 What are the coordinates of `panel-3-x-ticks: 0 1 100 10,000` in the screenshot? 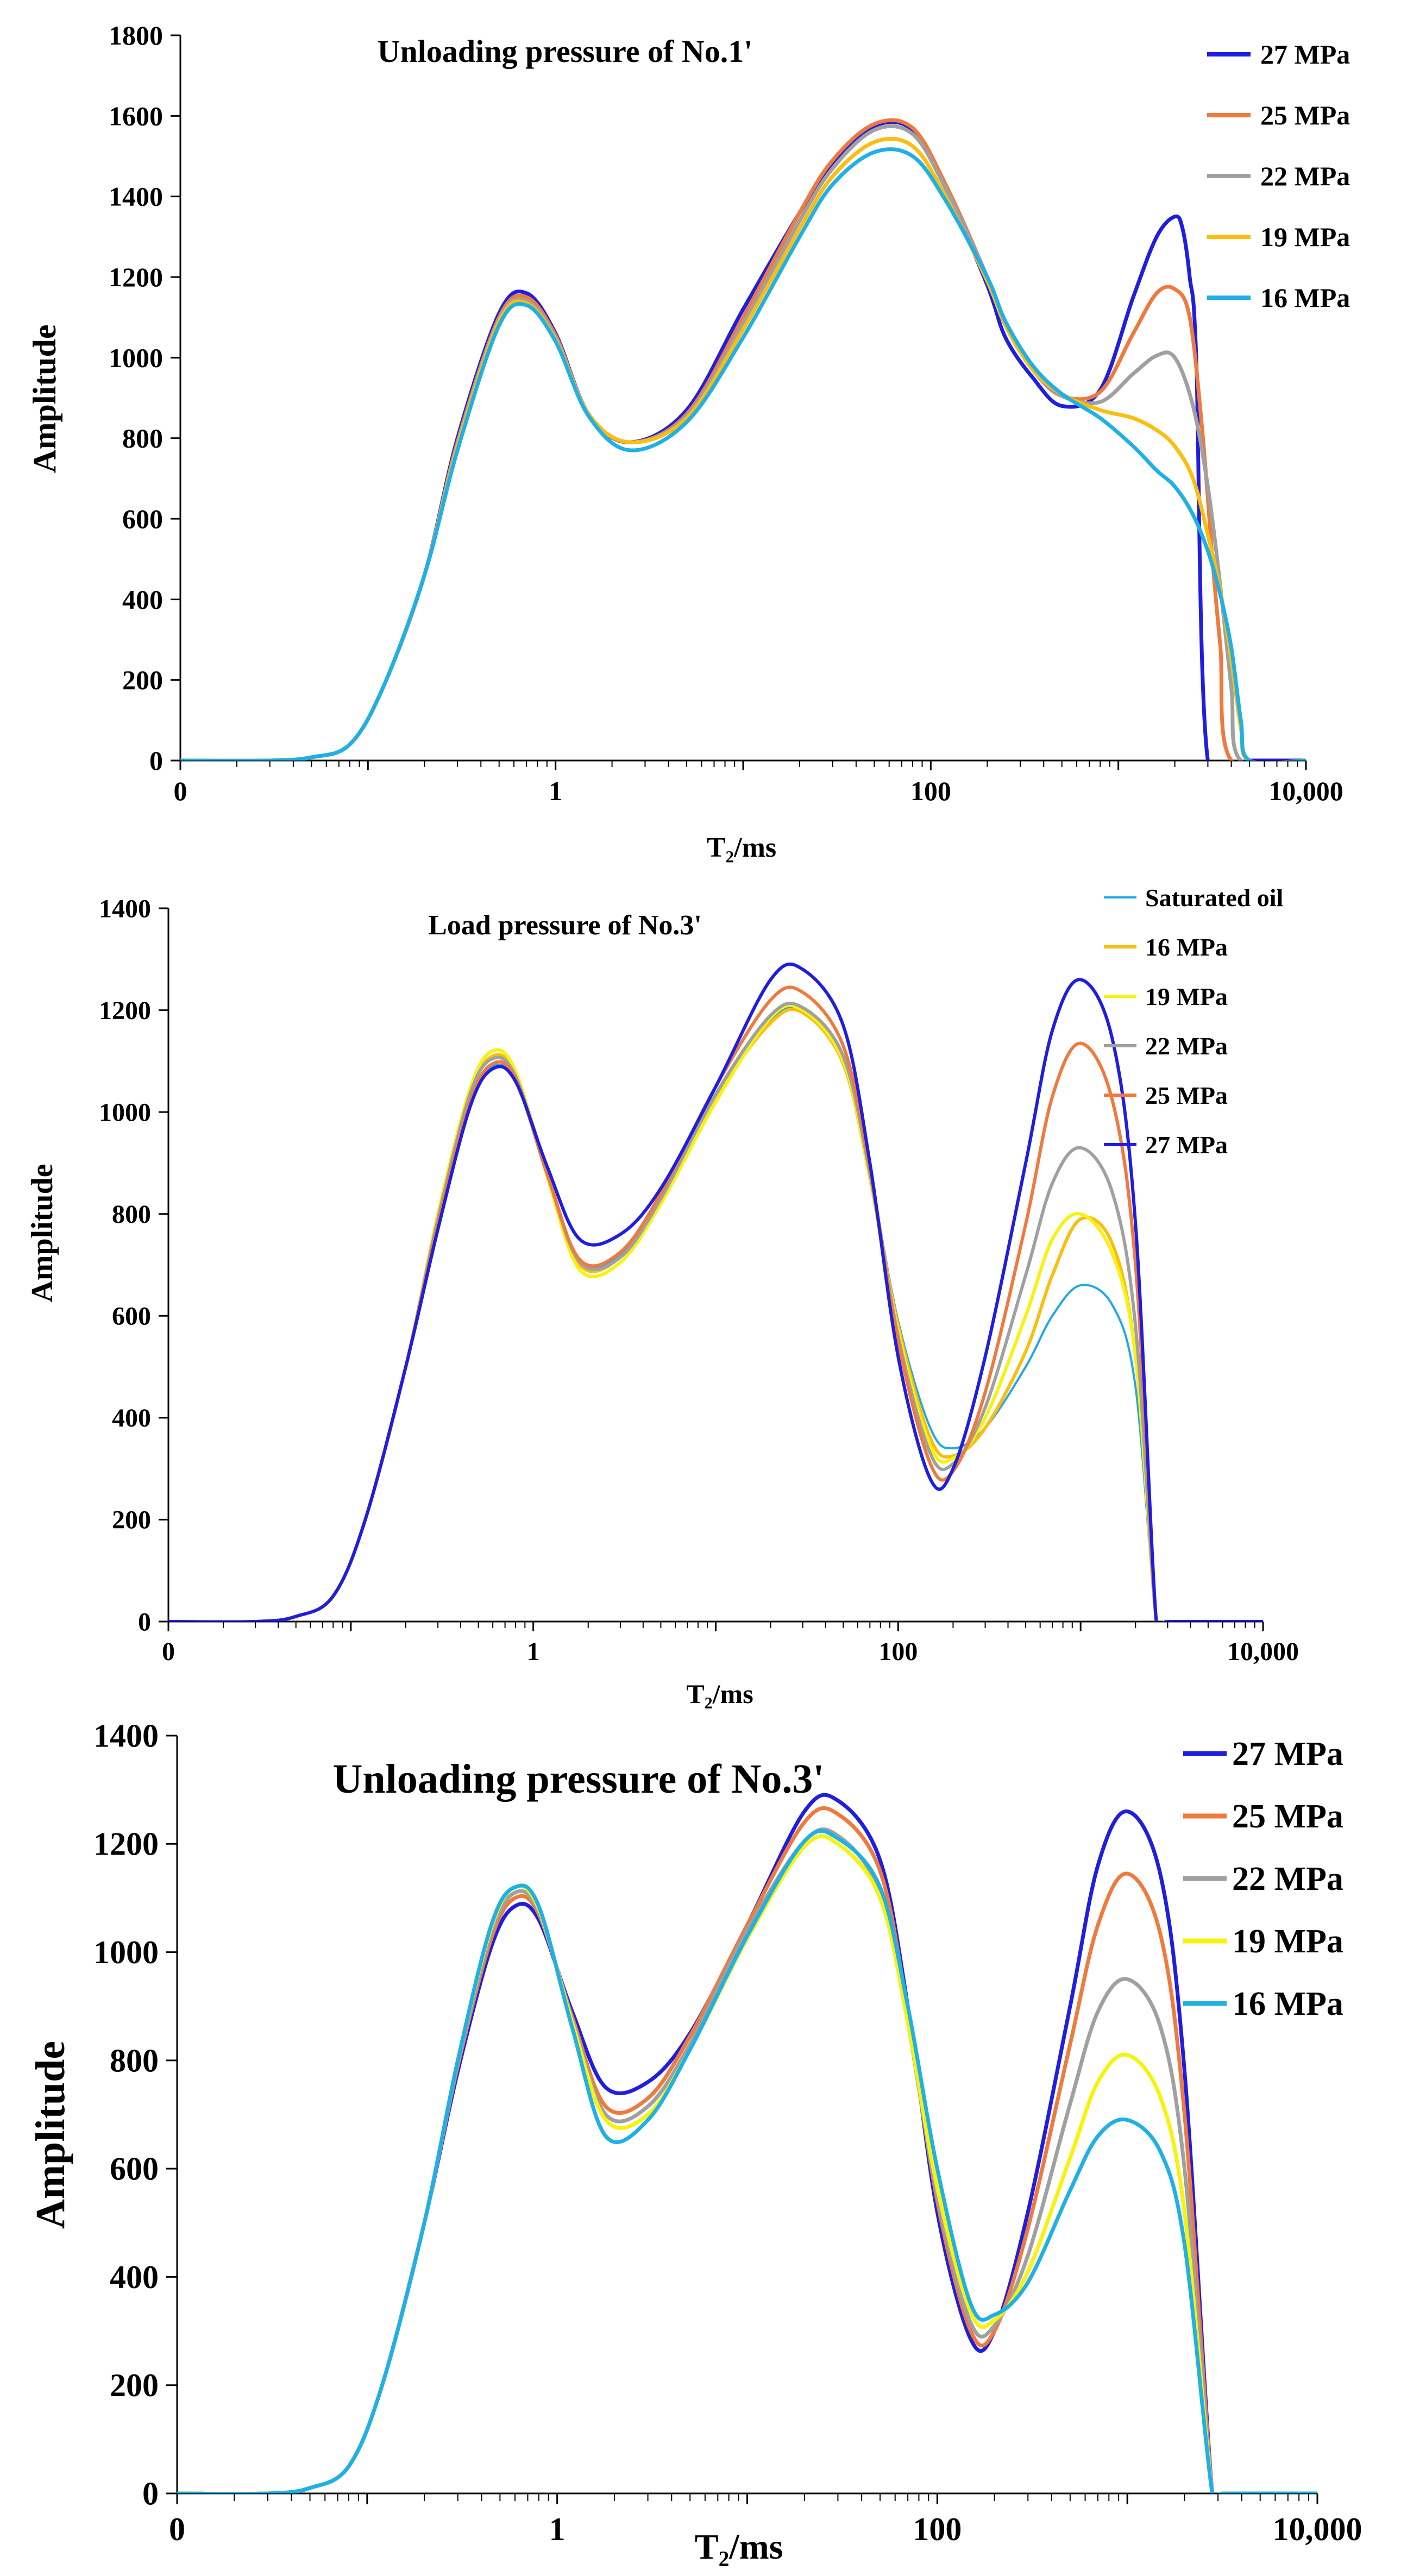 It's located at (765, 2520).